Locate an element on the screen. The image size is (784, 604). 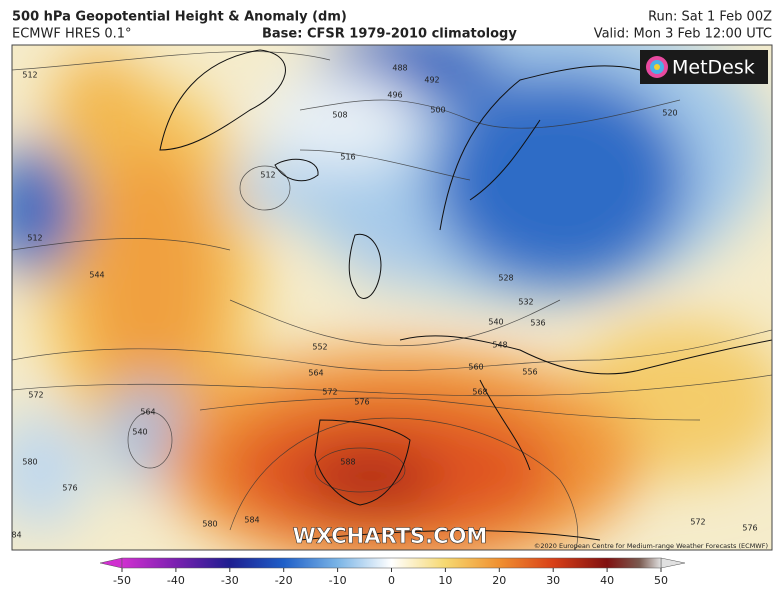
logo-text: MetDesk is located at coordinates (713, 68).